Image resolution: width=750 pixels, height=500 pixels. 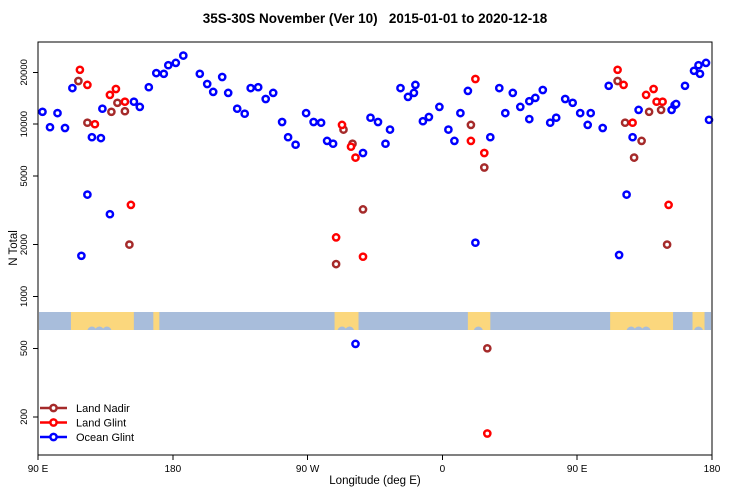 I want to click on y-tick-label: 10000, so click(x=24, y=124).